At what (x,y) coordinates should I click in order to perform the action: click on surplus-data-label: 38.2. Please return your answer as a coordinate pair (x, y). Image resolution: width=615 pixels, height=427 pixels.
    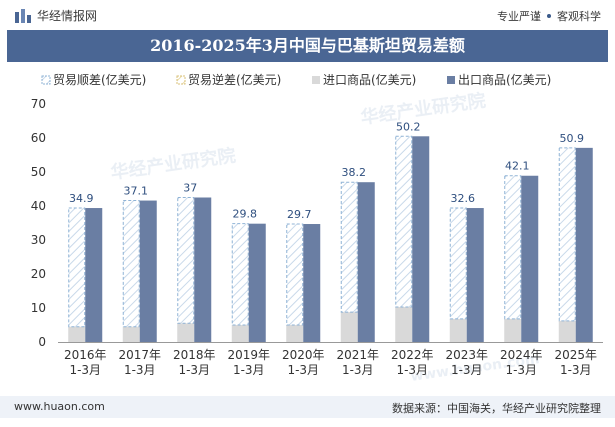
    Looking at the image, I should click on (354, 172).